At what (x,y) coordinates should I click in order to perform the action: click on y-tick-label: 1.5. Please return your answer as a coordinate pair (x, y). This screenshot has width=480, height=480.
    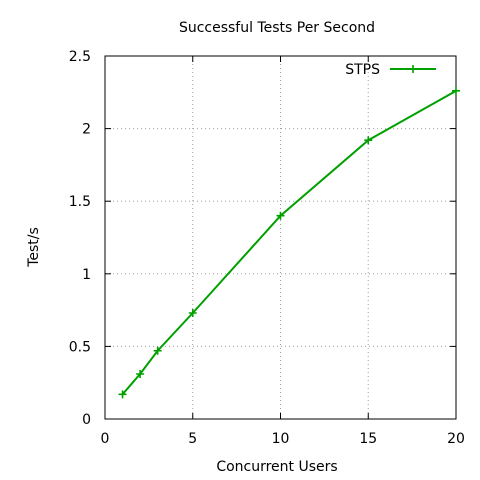
    Looking at the image, I should click on (80, 202).